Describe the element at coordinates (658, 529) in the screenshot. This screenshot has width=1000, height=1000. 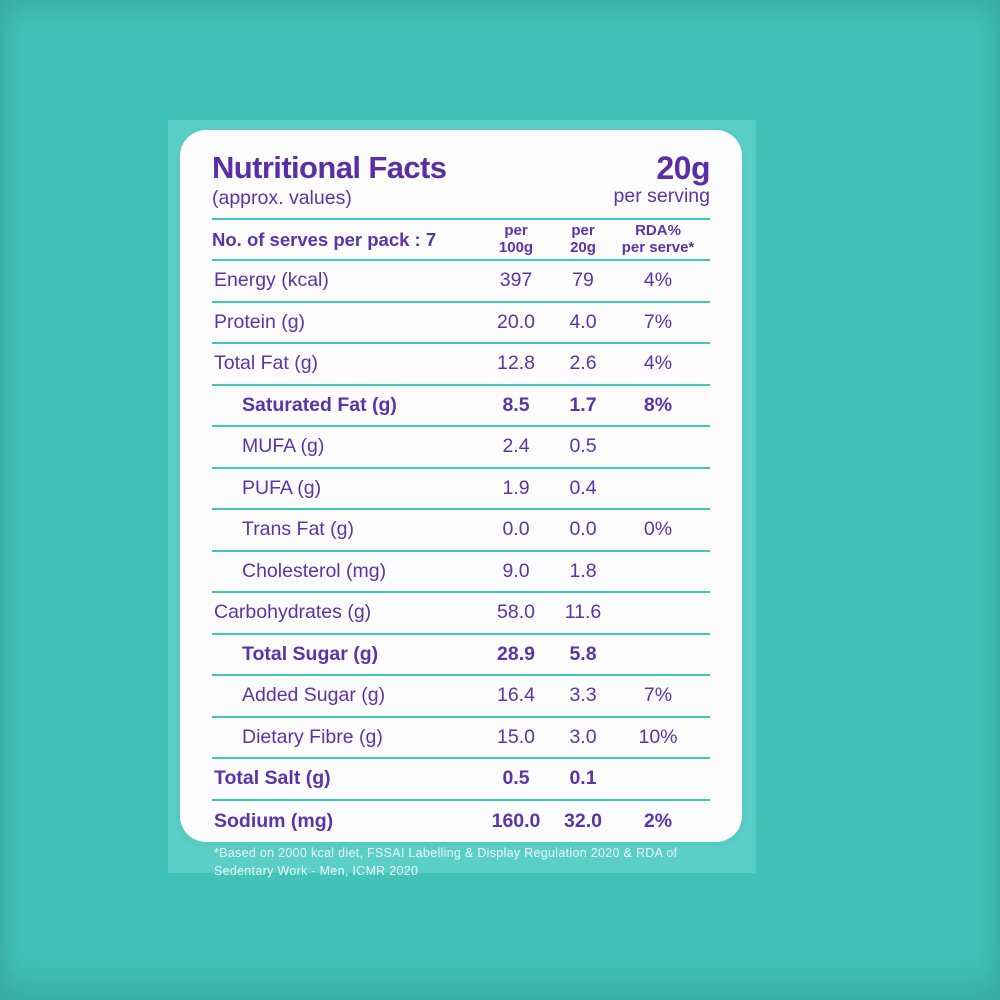
I see `value-rda-percent: 0%` at that location.